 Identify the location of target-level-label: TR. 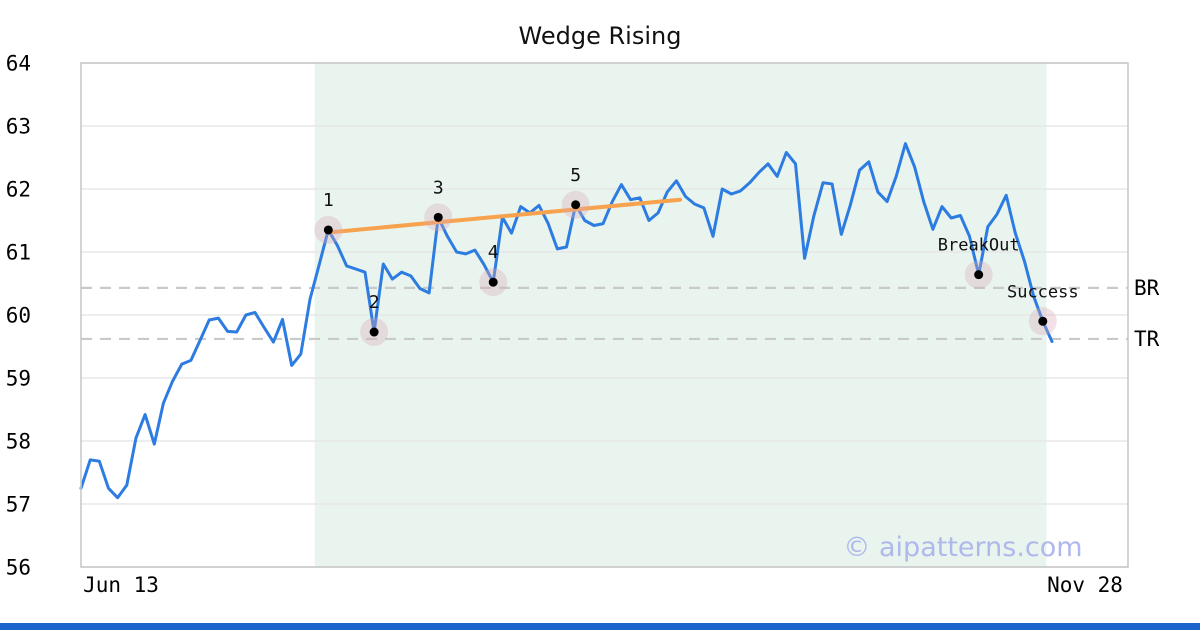
(1147, 339).